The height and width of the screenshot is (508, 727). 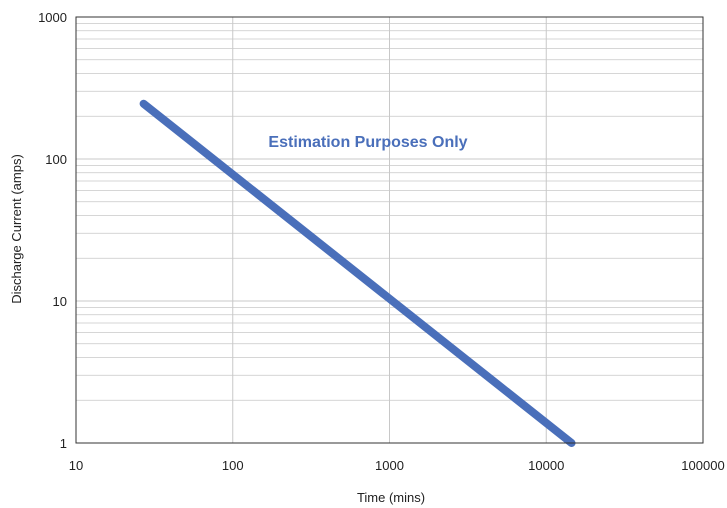 What do you see at coordinates (56, 159) in the screenshot?
I see `y-tick-label: 100` at bounding box center [56, 159].